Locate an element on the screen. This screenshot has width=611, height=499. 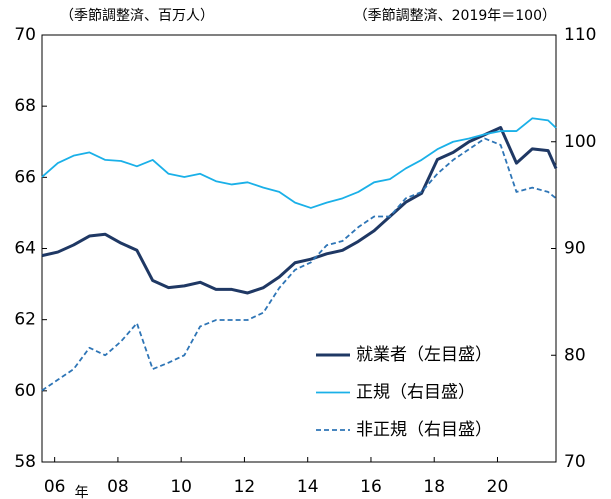
x-tick-label: 10 is located at coordinates (181, 487).